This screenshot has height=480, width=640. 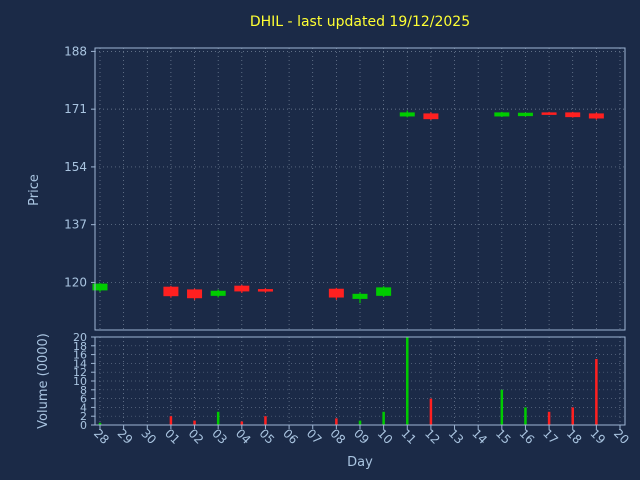 I want to click on x-tick-label: 14, so click(x=479, y=436).